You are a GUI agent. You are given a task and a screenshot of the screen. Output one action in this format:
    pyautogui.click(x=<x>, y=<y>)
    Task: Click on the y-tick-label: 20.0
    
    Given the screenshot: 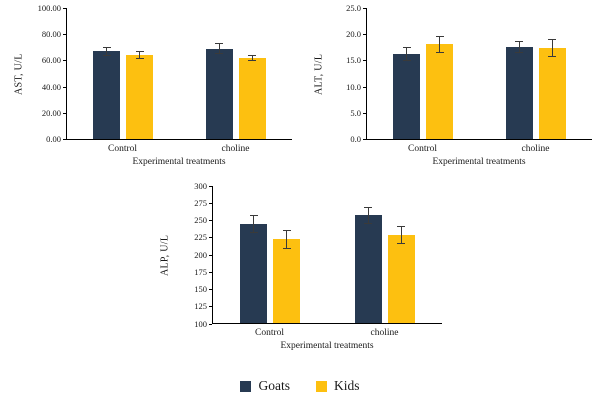 What is the action you would take?
    pyautogui.click(x=356, y=34)
    